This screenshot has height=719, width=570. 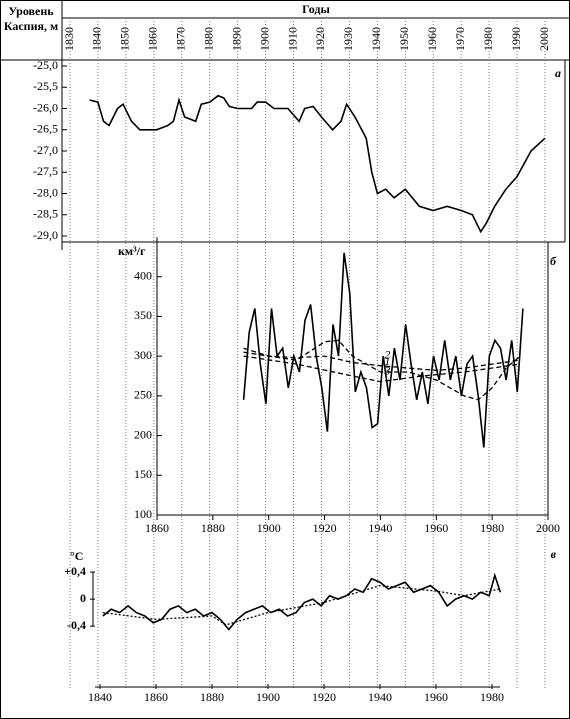 I want to click on panel-label: в, so click(x=554, y=554).